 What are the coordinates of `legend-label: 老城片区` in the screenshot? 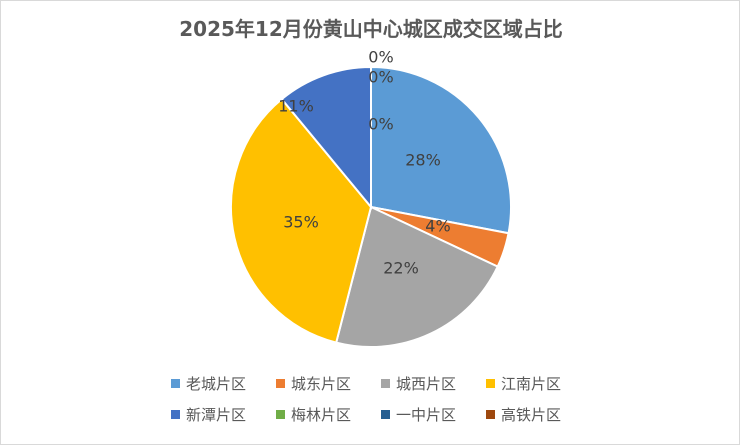 It's located at (216, 384).